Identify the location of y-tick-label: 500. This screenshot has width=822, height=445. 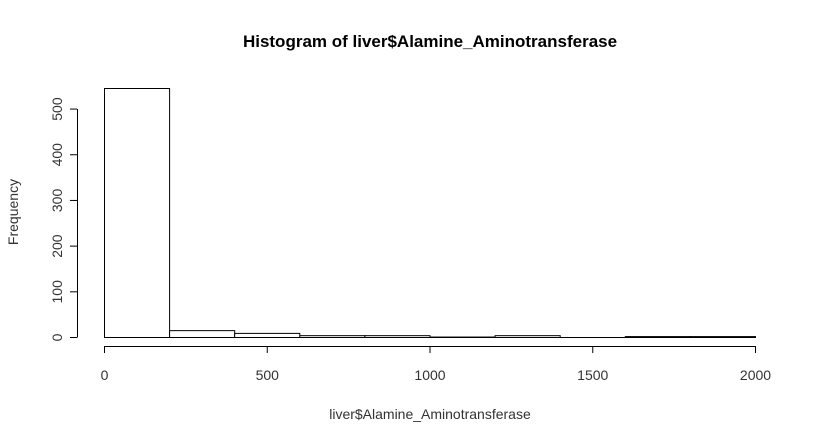
(57, 109).